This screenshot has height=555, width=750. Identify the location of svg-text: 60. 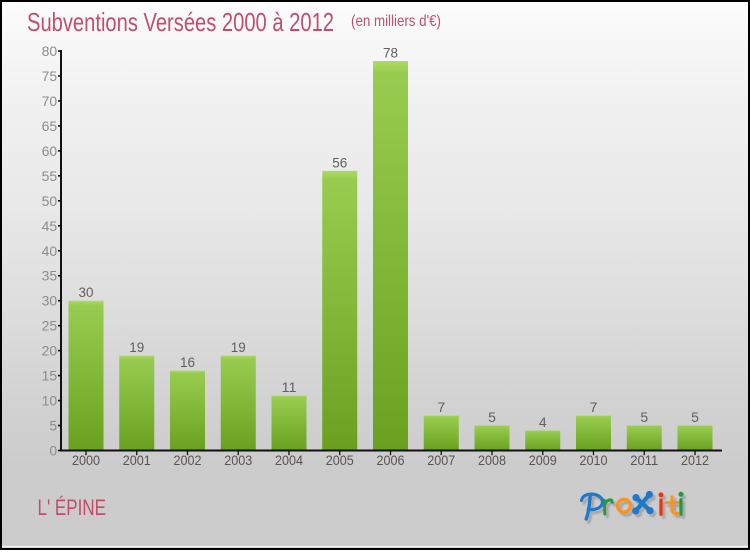
(50, 151).